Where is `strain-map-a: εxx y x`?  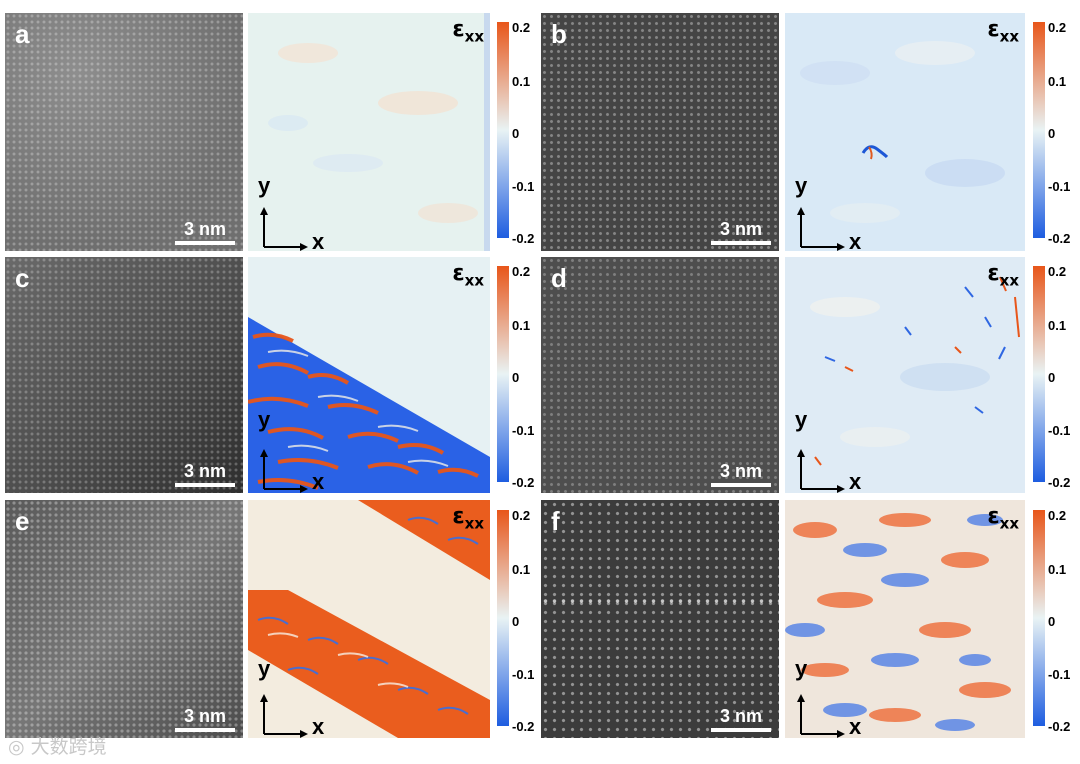 strain-map-a: εxx y x is located at coordinates (369, 132).